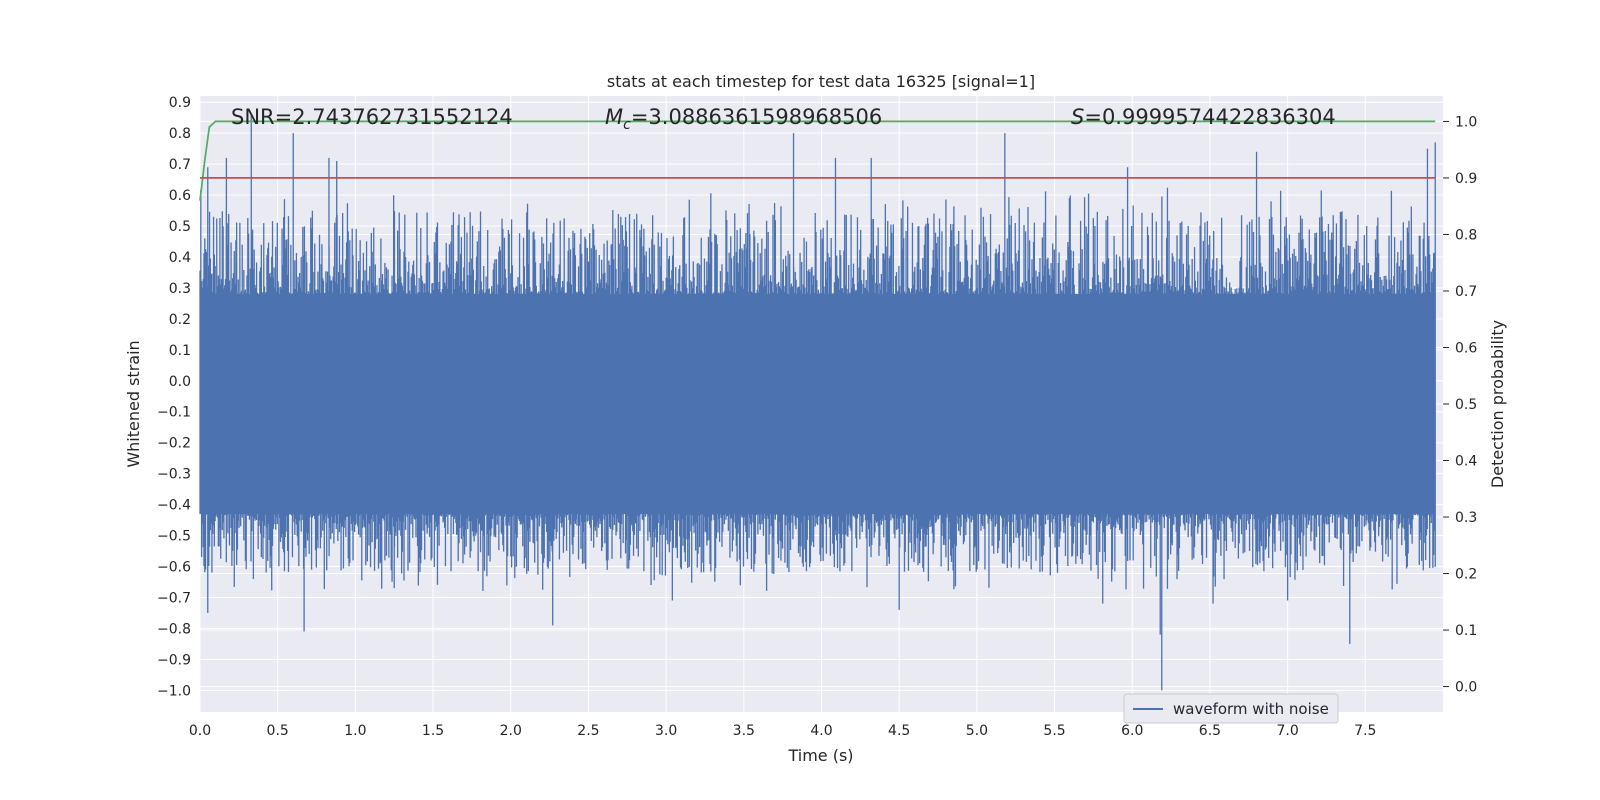  What do you see at coordinates (1466, 405) in the screenshot?
I see `y2-tick-label: 0.5` at bounding box center [1466, 405].